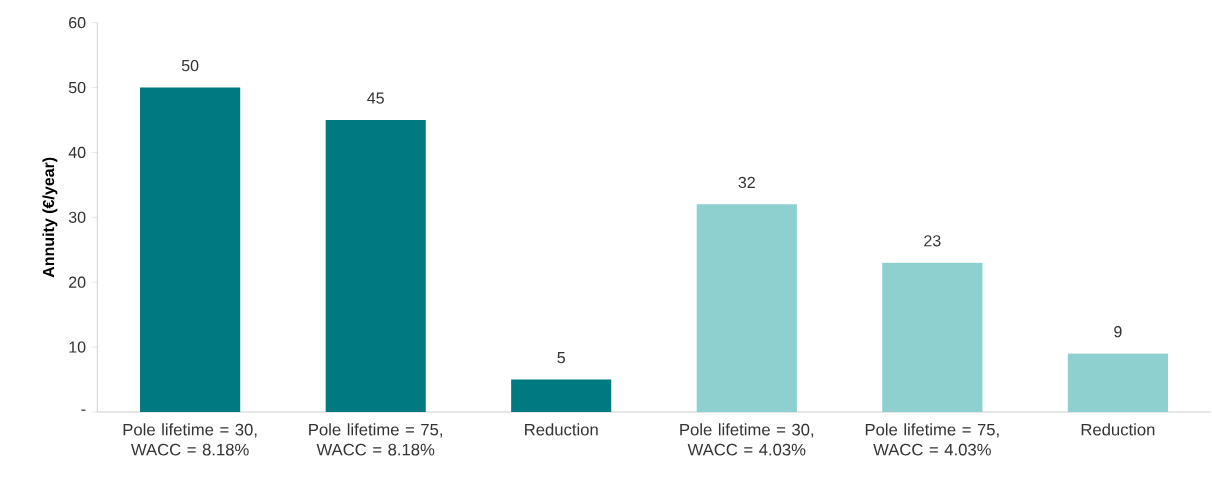 This screenshot has width=1212, height=488. What do you see at coordinates (77, 152) in the screenshot?
I see `y-tick-label: 40` at bounding box center [77, 152].